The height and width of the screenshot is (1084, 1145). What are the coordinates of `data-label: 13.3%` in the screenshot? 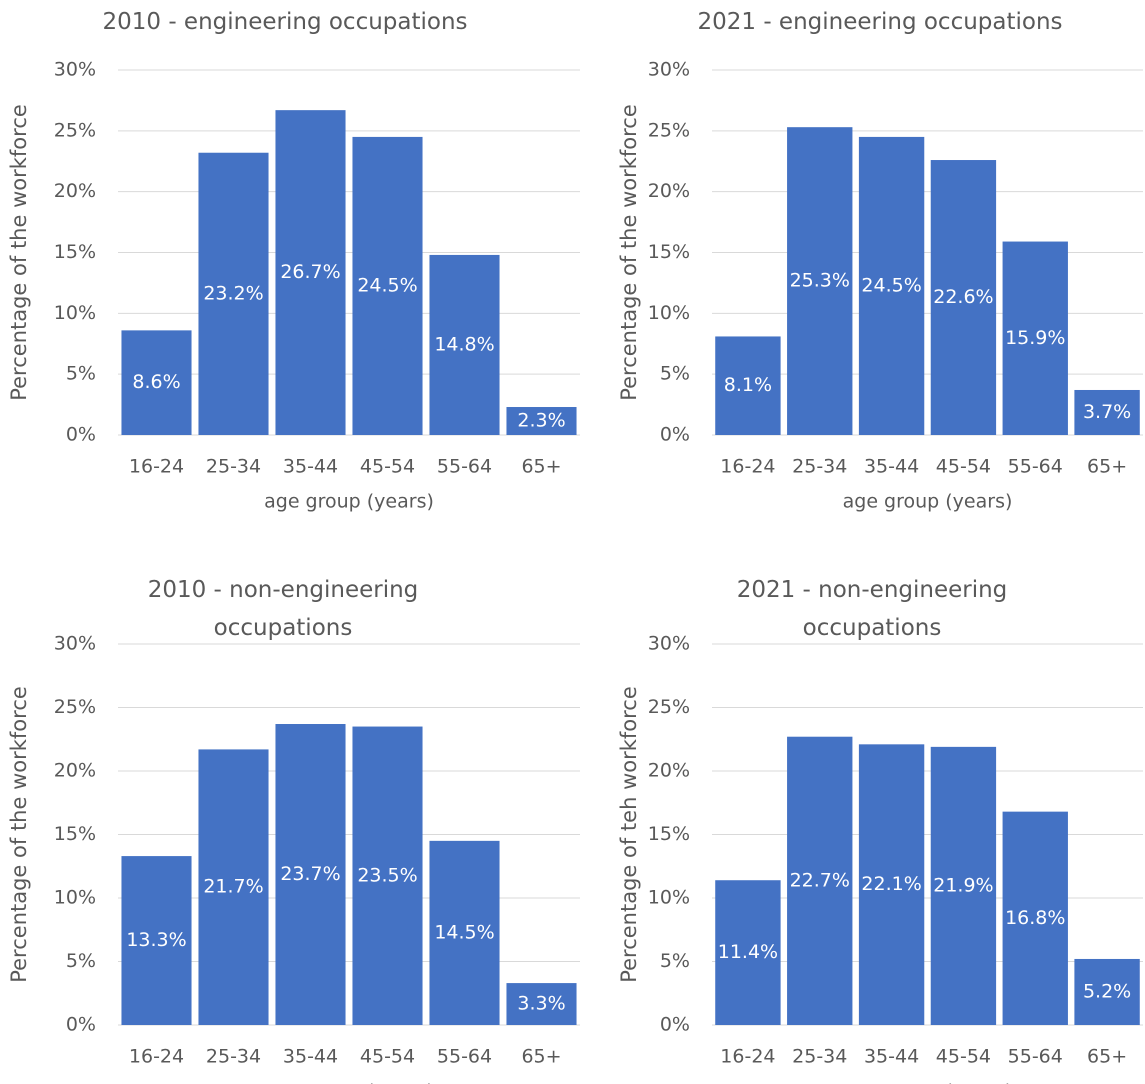 It's located at (156, 940).